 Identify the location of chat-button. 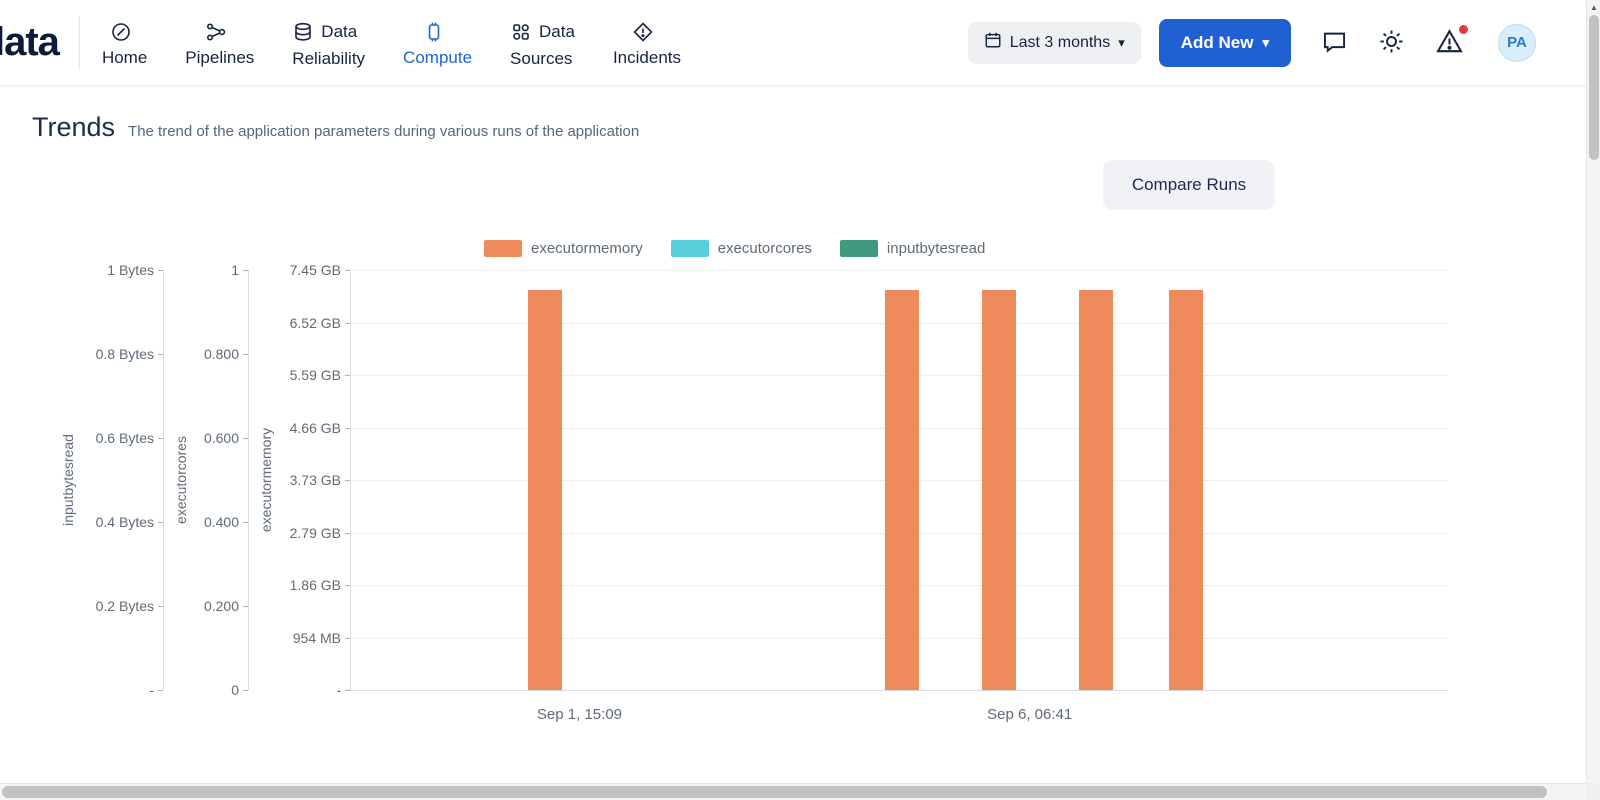
(1334, 43).